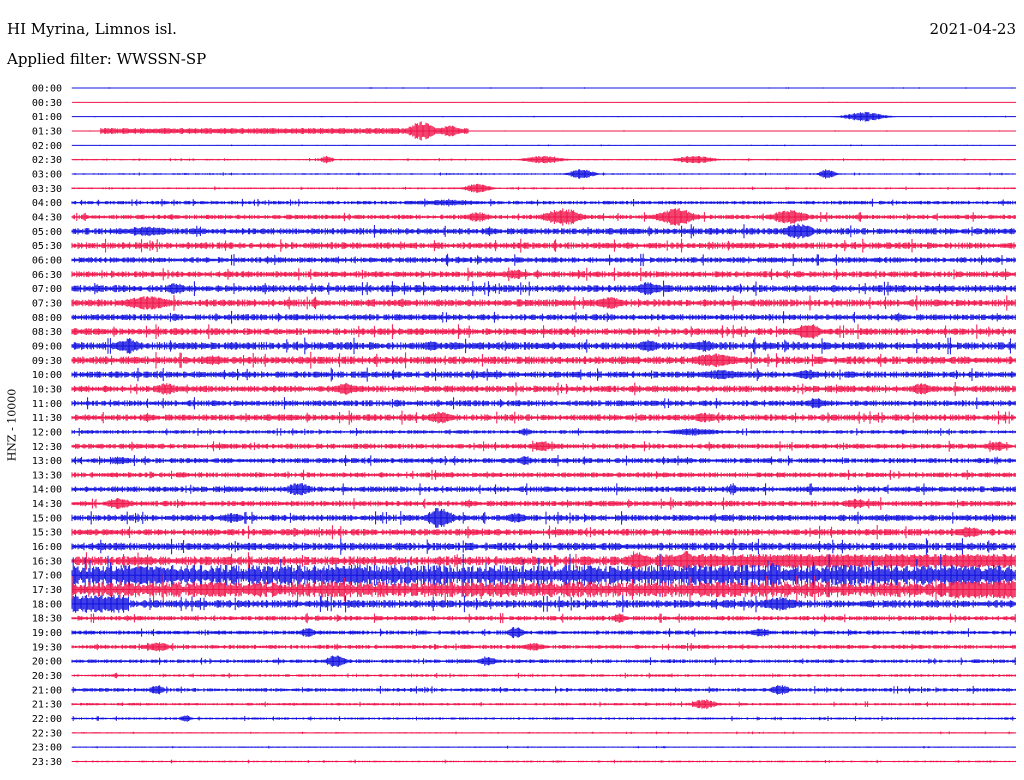 The height and width of the screenshot is (780, 1024). I want to click on time-tick-label: 07:30, so click(47, 303).